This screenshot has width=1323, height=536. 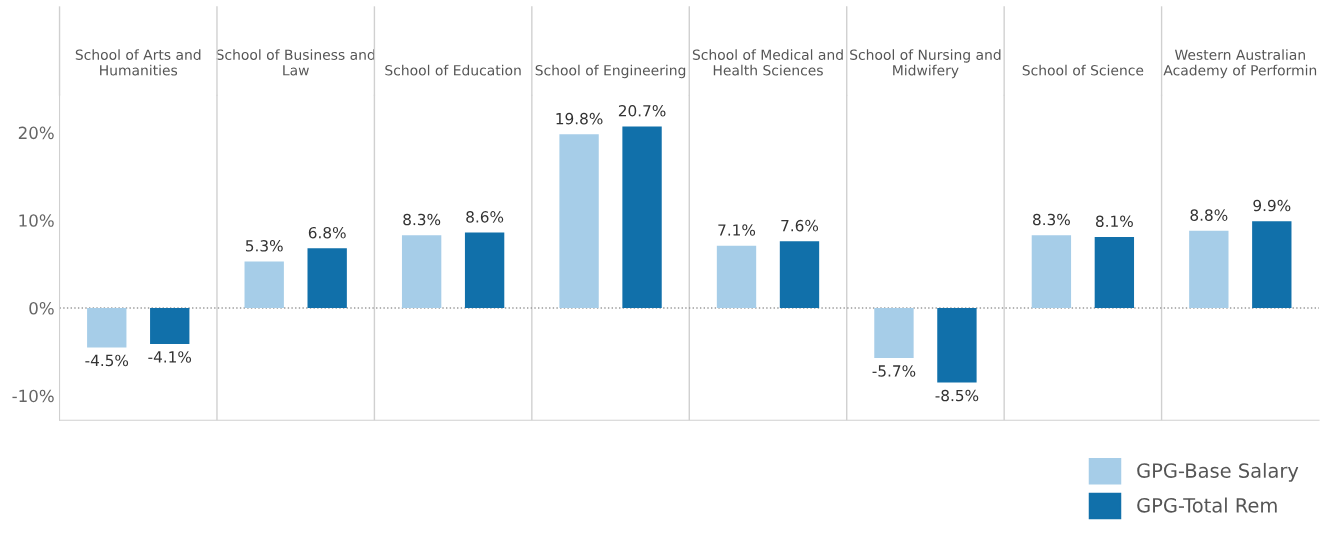 What do you see at coordinates (767, 62) in the screenshot?
I see `x-tick-label: School of Medical and Health Sciences` at bounding box center [767, 62].